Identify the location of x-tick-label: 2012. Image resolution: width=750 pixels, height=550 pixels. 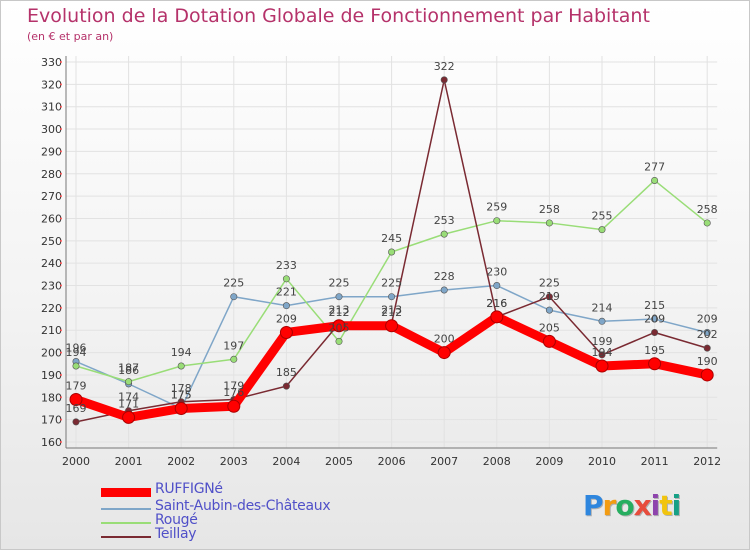
(707, 461).